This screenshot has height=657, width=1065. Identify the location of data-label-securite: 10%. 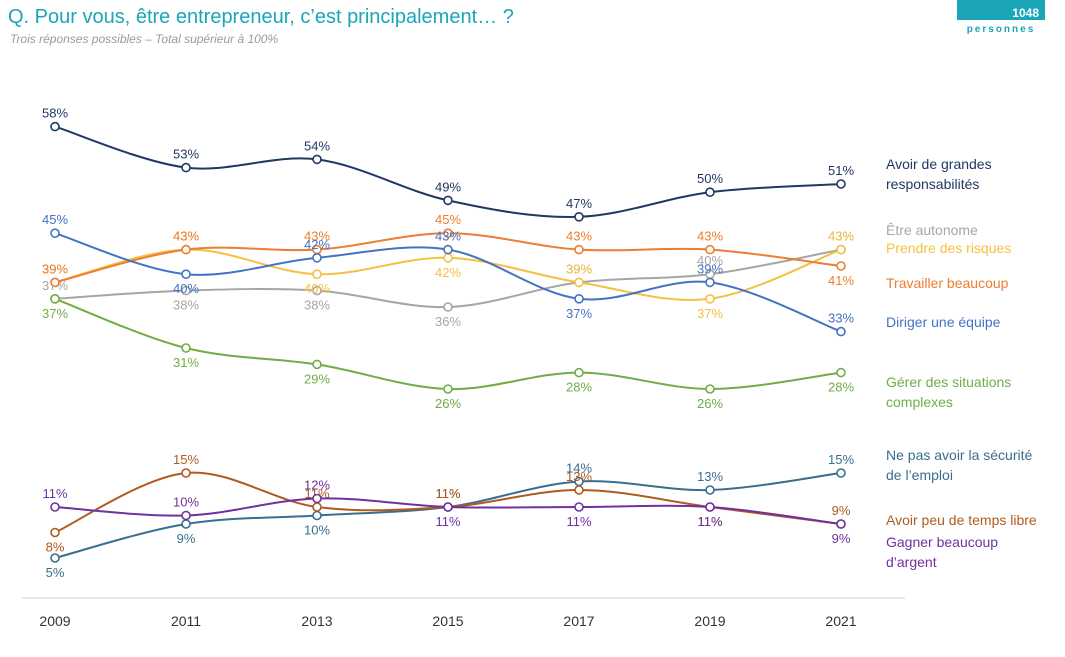
(317, 530).